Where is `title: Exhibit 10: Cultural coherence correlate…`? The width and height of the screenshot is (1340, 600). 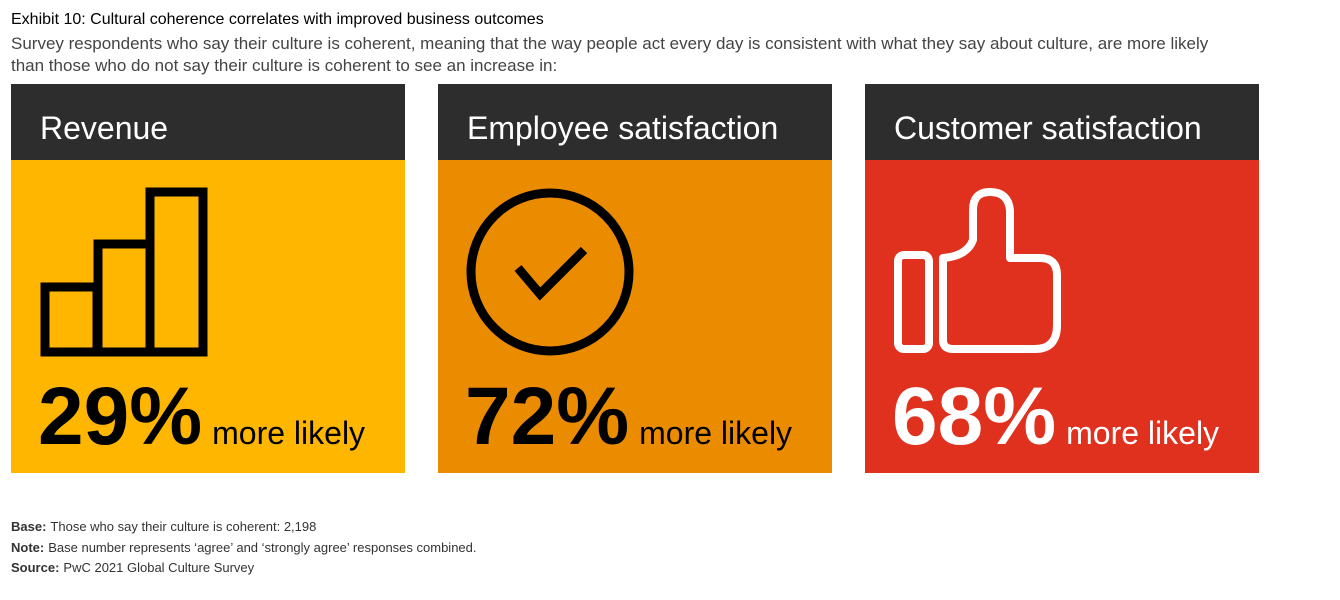
title: Exhibit 10: Cultural coherence correlate… is located at coordinates (277, 19).